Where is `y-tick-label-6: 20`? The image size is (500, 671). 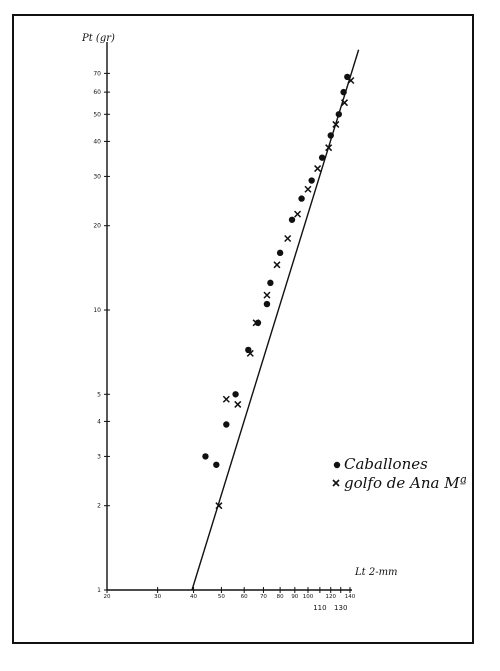 y-tick-label-6: 20 is located at coordinates (97, 226).